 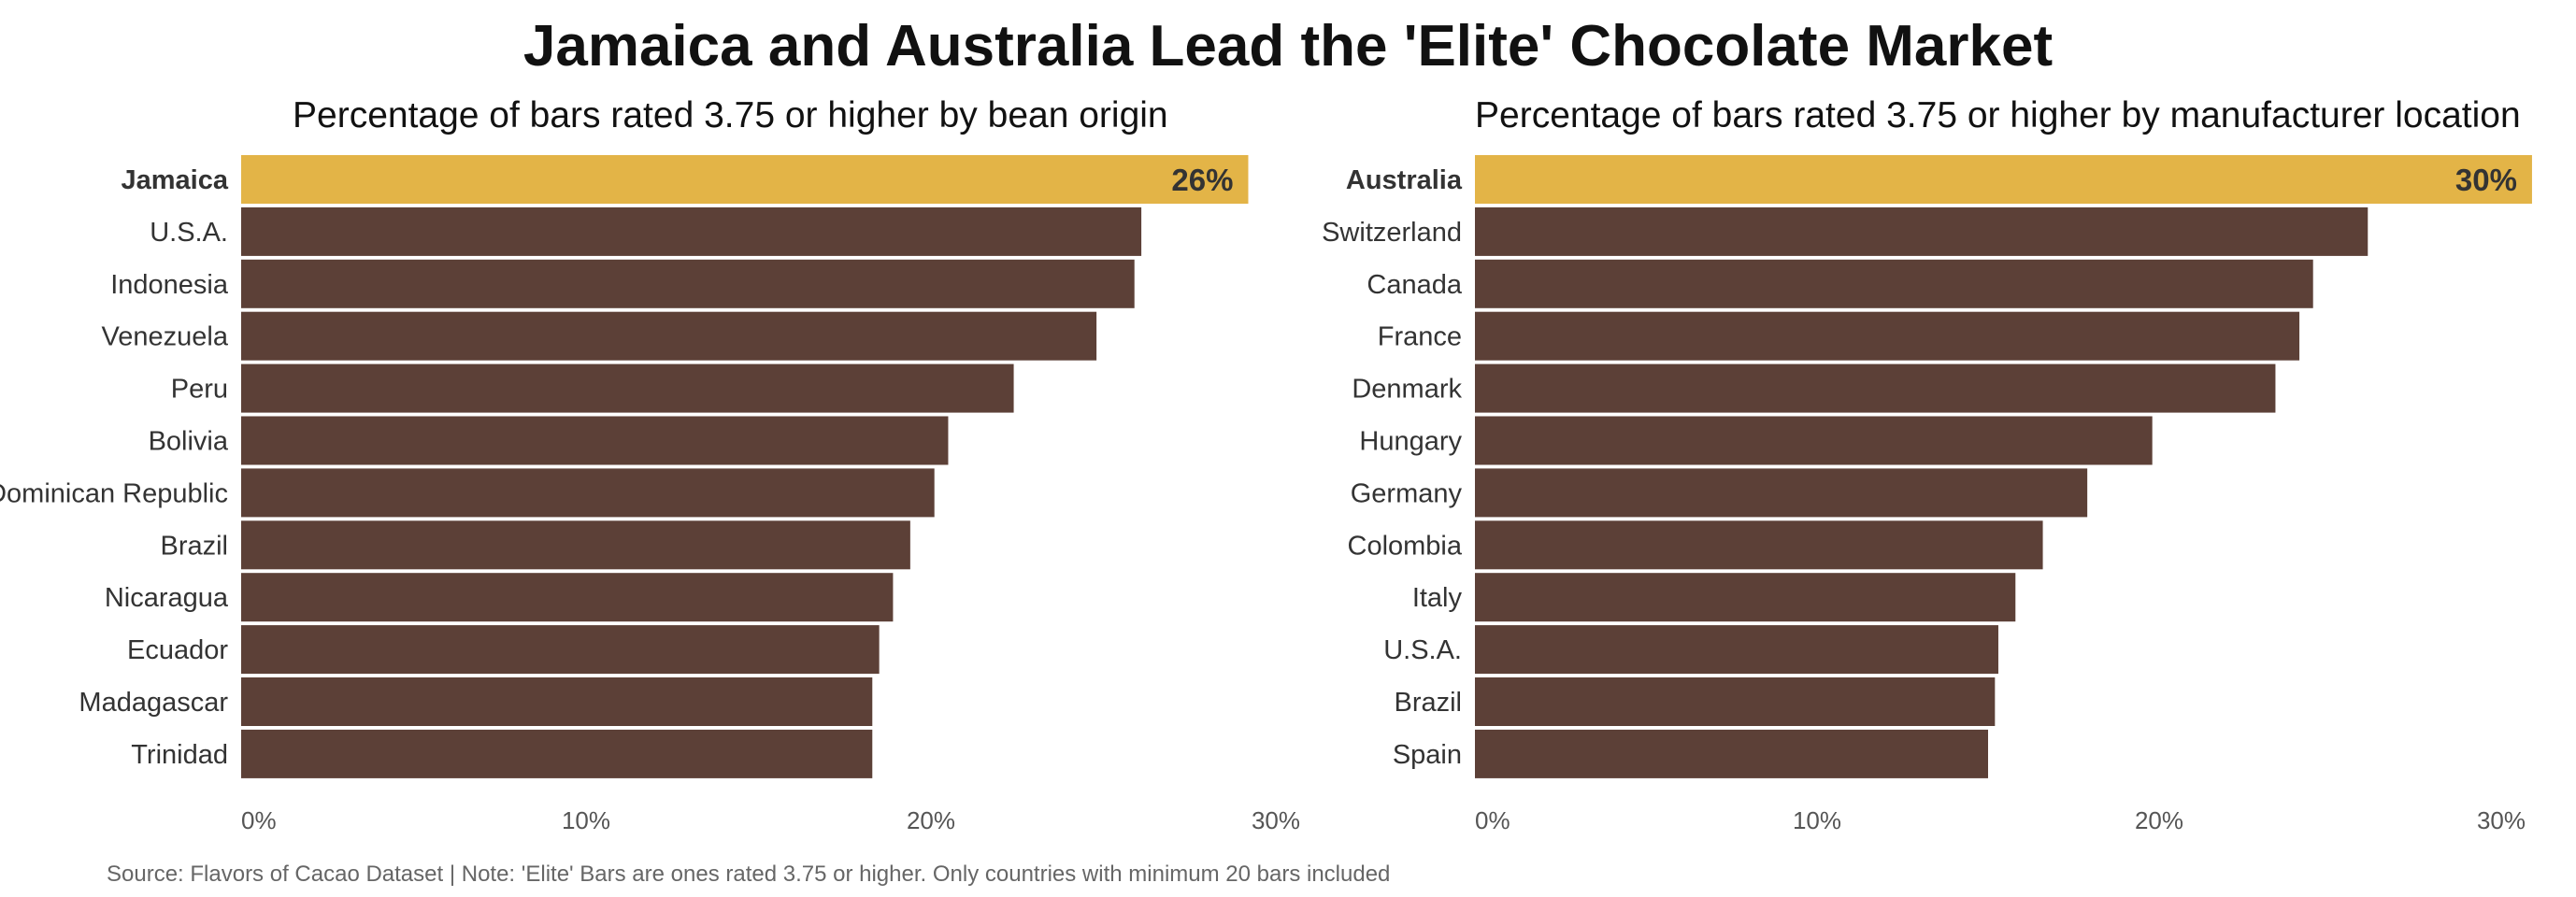 What do you see at coordinates (1410, 442) in the screenshot?
I see `category-label: Hungary` at bounding box center [1410, 442].